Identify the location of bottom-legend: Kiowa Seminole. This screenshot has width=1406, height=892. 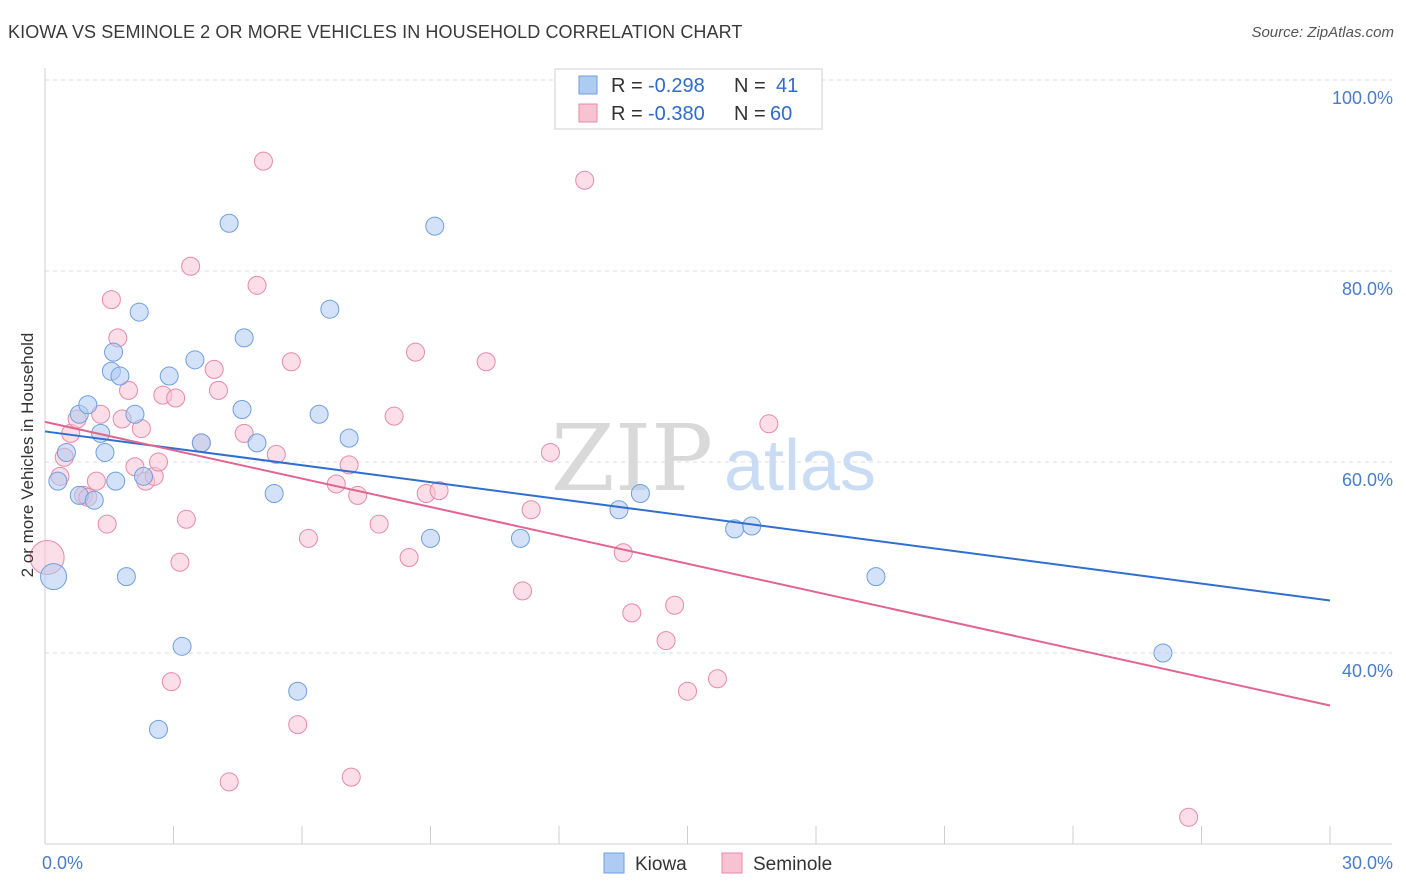
(717, 863).